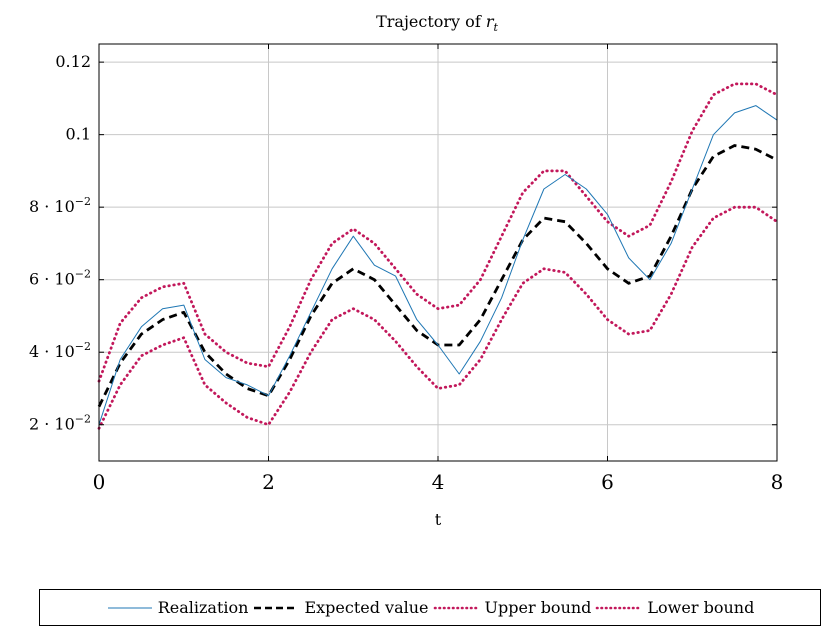  I want to click on legend-item-expected: Expected value, so click(340, 607).